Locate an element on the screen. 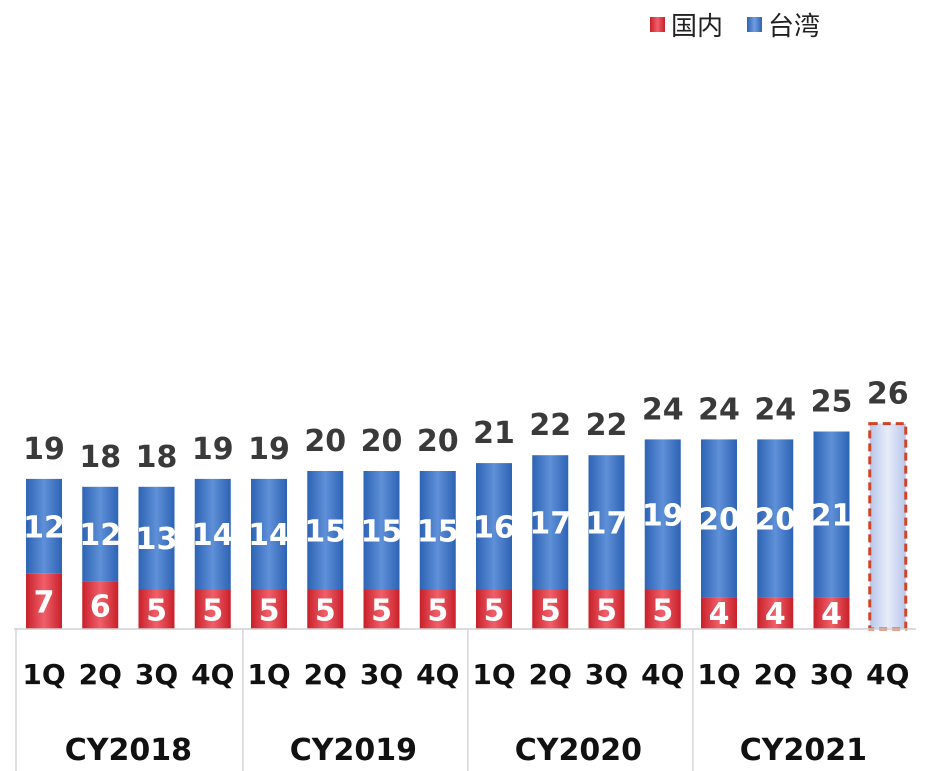  data-label-domestic: 6 is located at coordinates (100, 606).